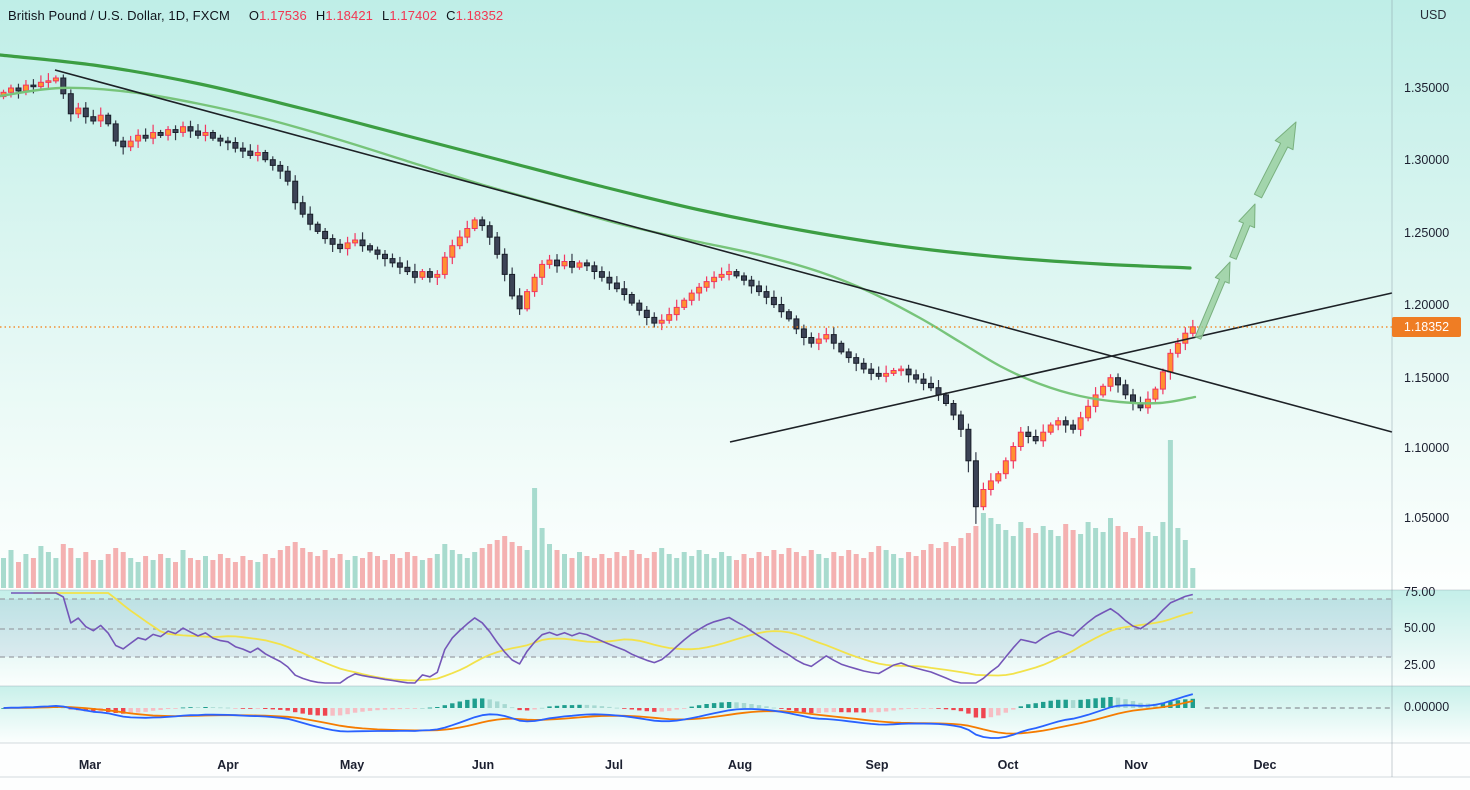 The height and width of the screenshot is (790, 1470). What do you see at coordinates (1426, 327) in the screenshot?
I see `current-price-tag: 1.18352` at bounding box center [1426, 327].